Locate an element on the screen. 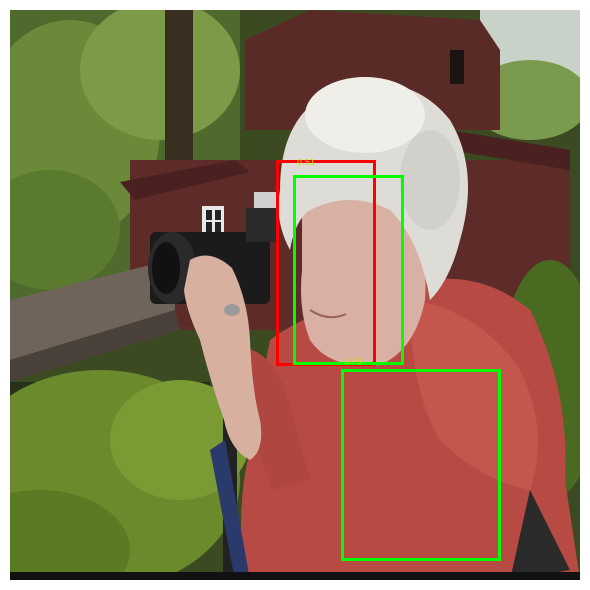 This screenshot has height=590, width=590. ring is located at coordinates (232, 310).